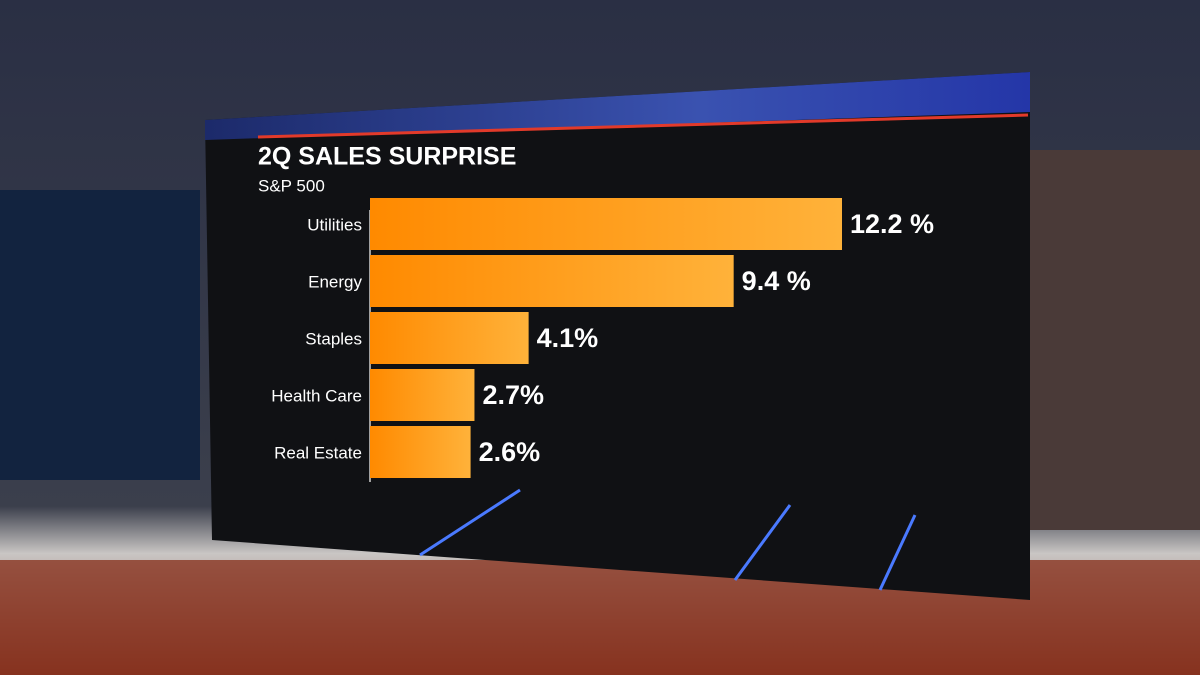 The image size is (1200, 675). I want to click on category-label: Energy, so click(335, 281).